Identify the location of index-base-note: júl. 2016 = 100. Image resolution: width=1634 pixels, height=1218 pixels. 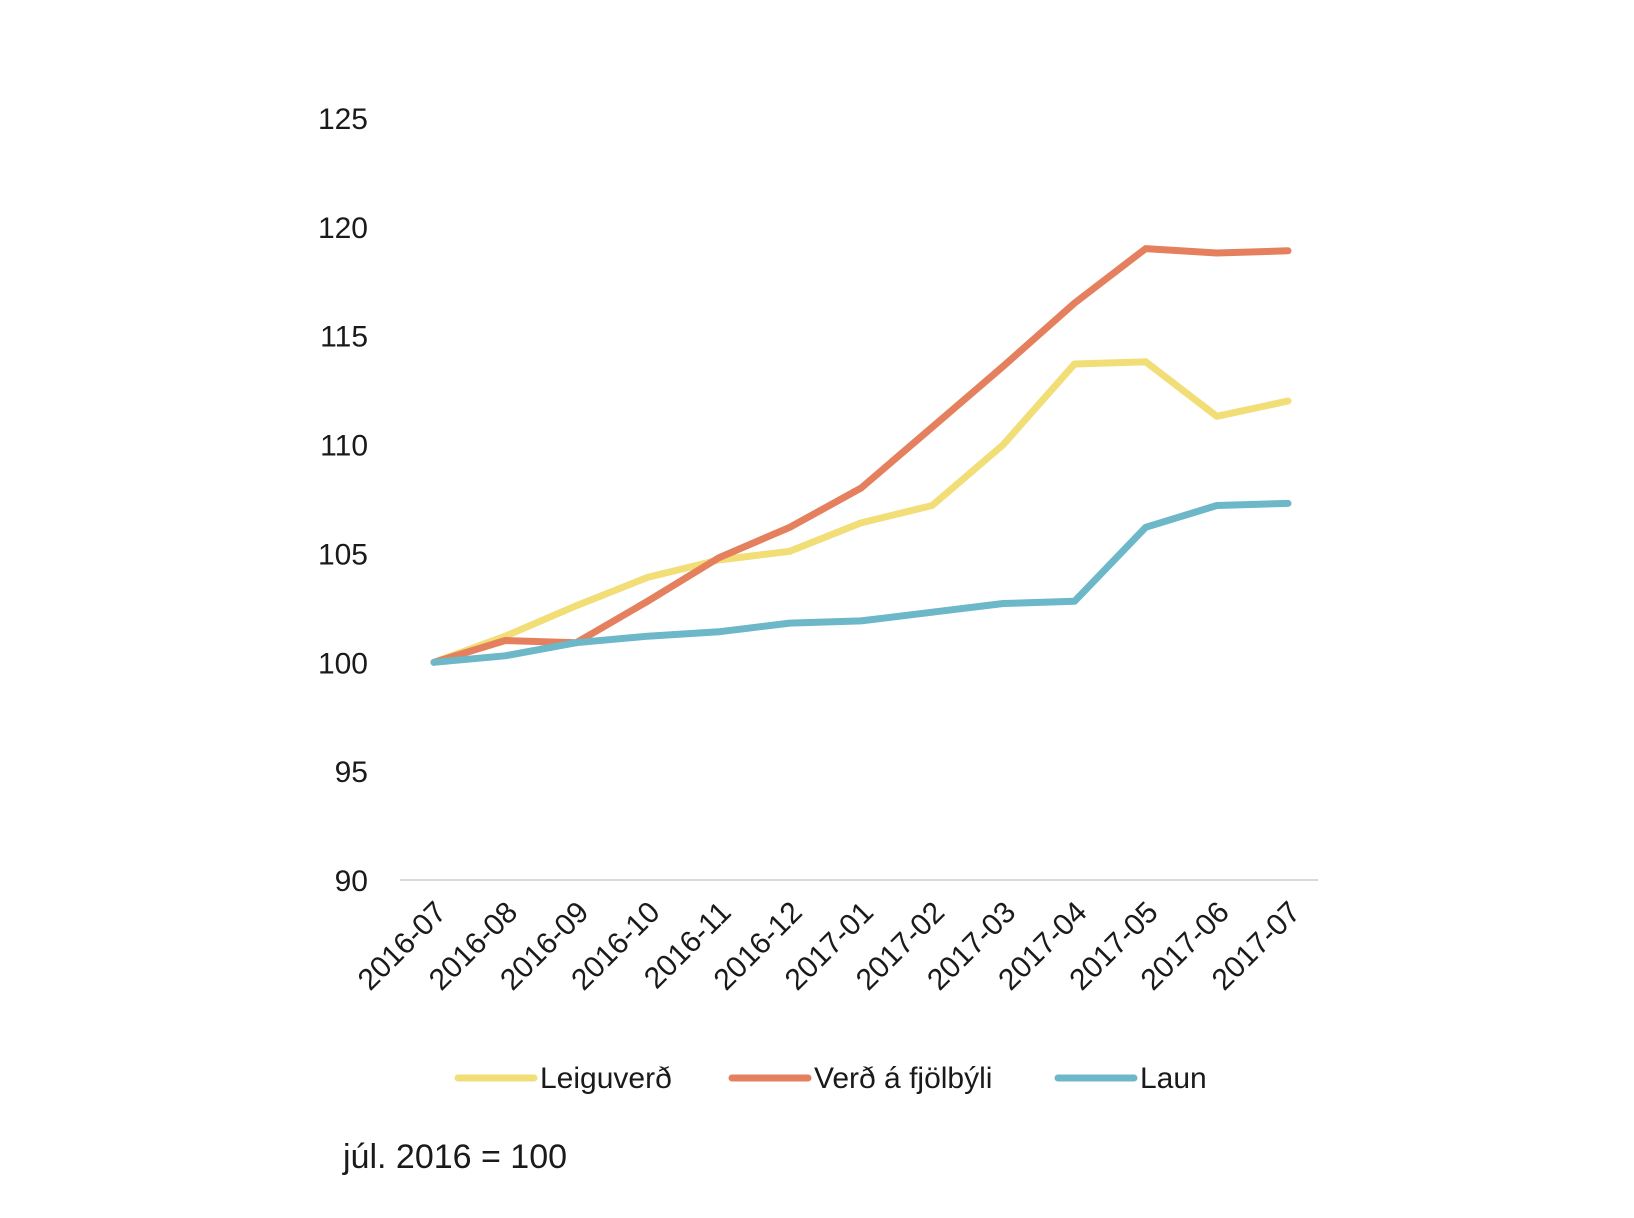
(454, 1157).